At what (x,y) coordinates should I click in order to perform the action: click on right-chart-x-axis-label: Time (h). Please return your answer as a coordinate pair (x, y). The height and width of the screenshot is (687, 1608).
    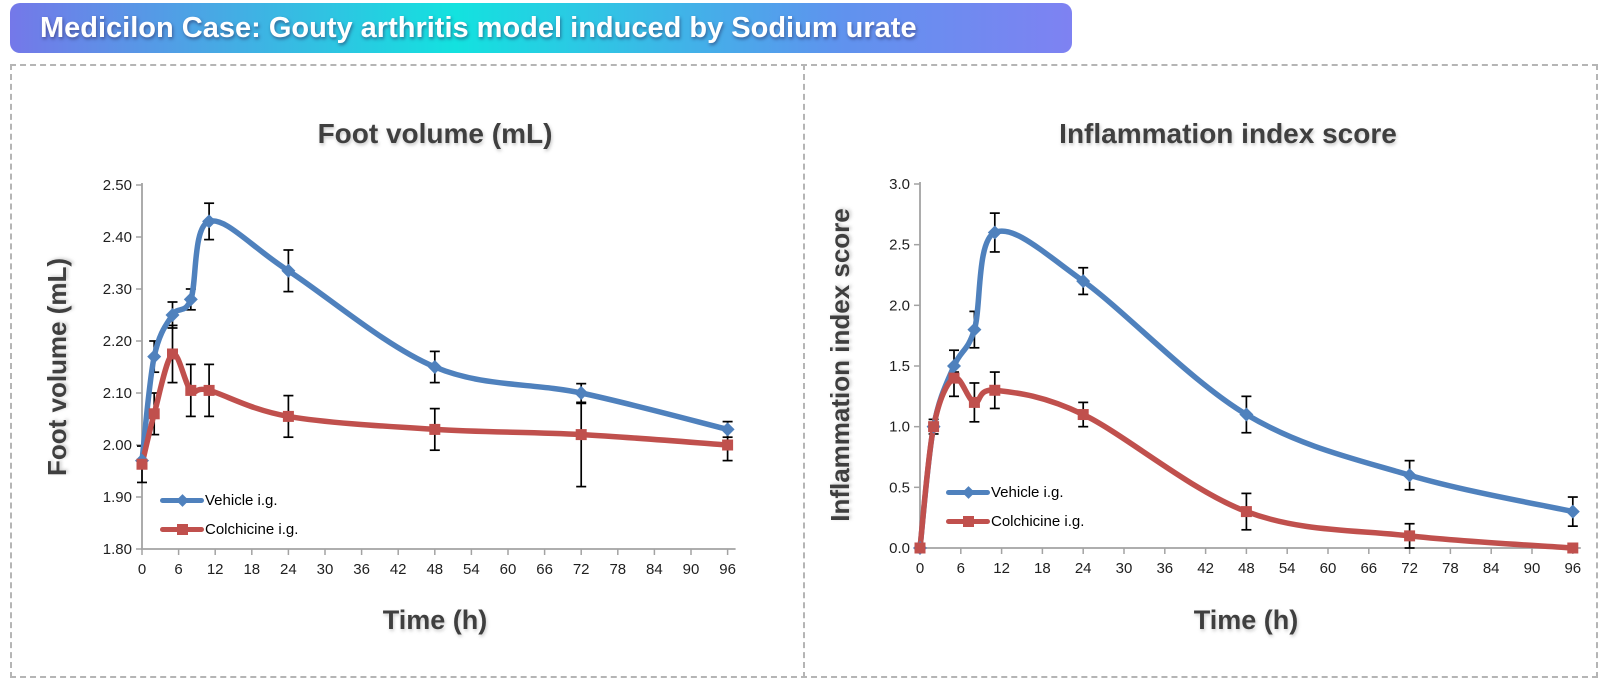
    Looking at the image, I should click on (1246, 620).